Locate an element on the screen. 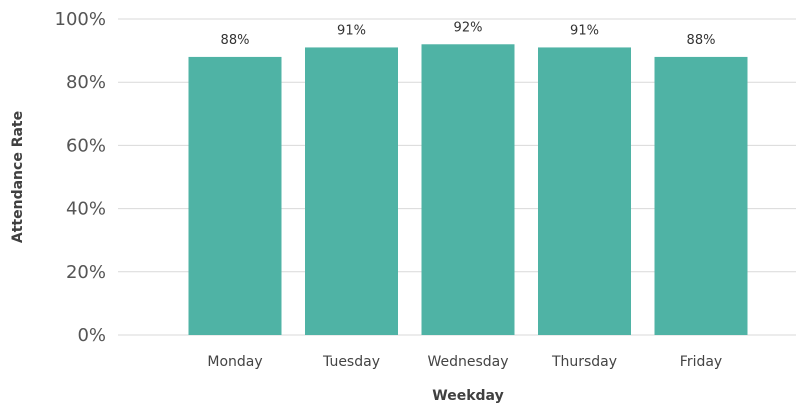  x-axis-ticks: Monday Tuesday Wednesday Thursday Friday is located at coordinates (464, 362).